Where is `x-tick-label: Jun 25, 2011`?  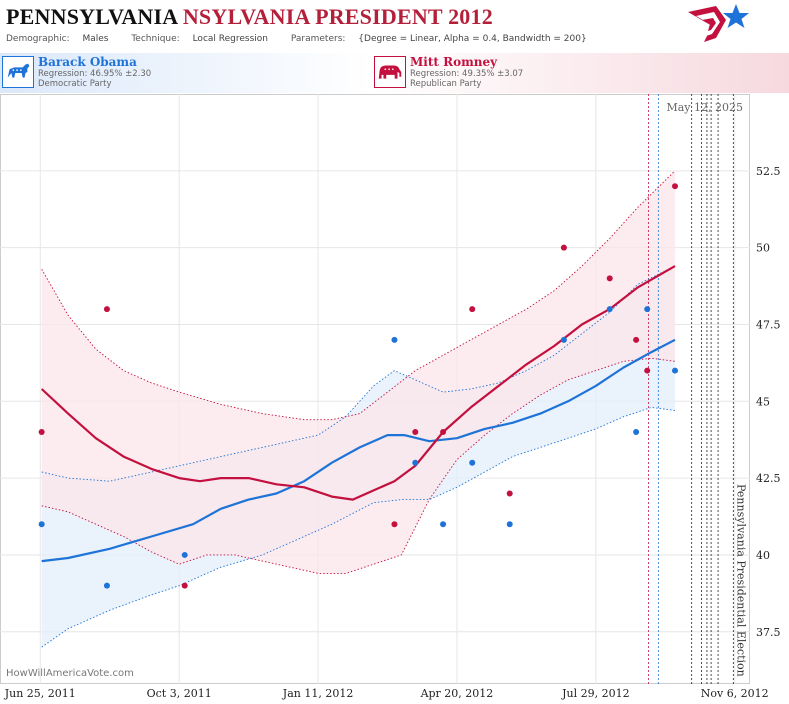
x-tick-label: Jun 25, 2011 is located at coordinates (40, 693).